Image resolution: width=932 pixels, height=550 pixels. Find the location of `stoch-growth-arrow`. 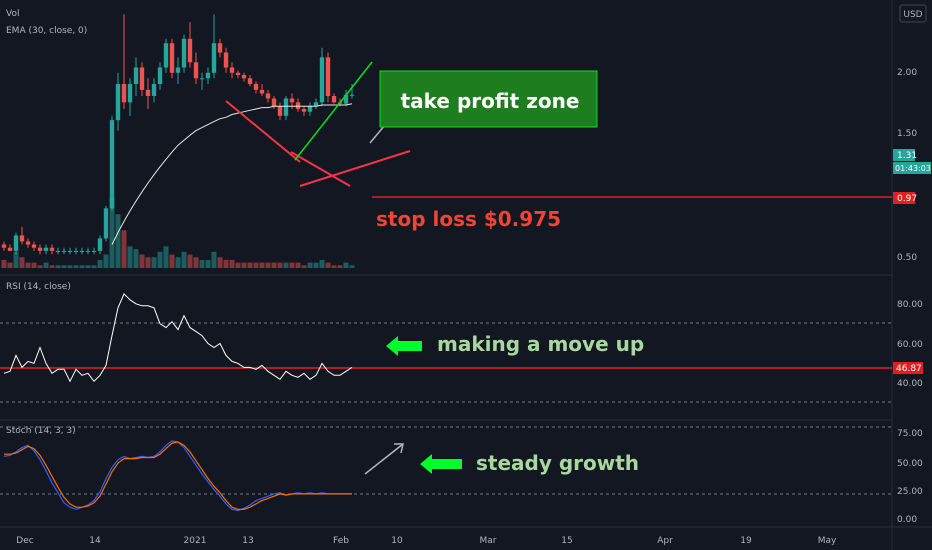

stoch-growth-arrow is located at coordinates (384, 459).